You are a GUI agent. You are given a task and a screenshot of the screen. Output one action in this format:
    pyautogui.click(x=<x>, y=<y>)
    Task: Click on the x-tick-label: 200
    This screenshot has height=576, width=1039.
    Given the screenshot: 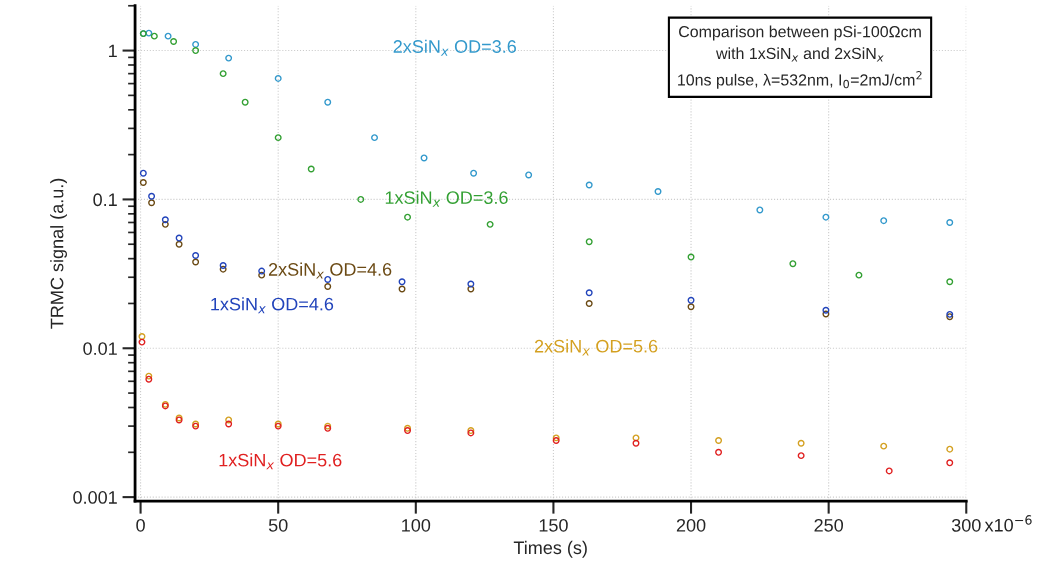 What is the action you would take?
    pyautogui.click(x=691, y=525)
    